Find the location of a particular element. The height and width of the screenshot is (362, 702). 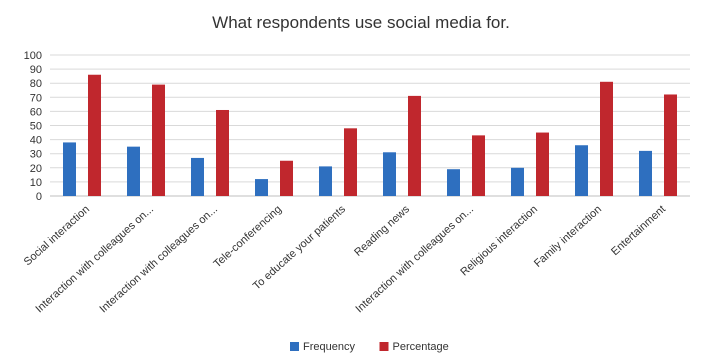

y-tick-label: 10 is located at coordinates (36, 183).